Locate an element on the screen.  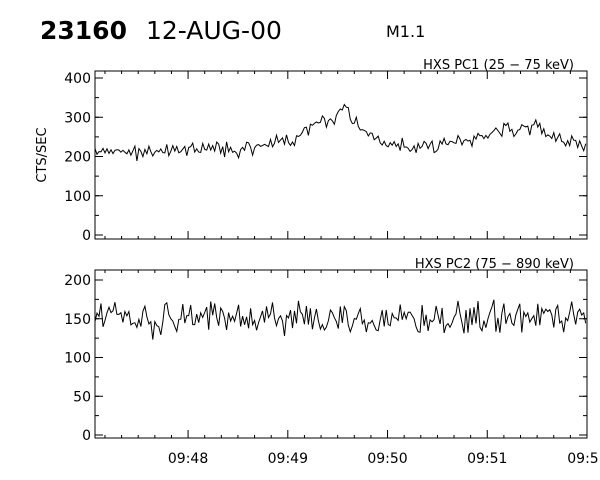
x-tick-label-0: 09:48 is located at coordinates (188, 459).